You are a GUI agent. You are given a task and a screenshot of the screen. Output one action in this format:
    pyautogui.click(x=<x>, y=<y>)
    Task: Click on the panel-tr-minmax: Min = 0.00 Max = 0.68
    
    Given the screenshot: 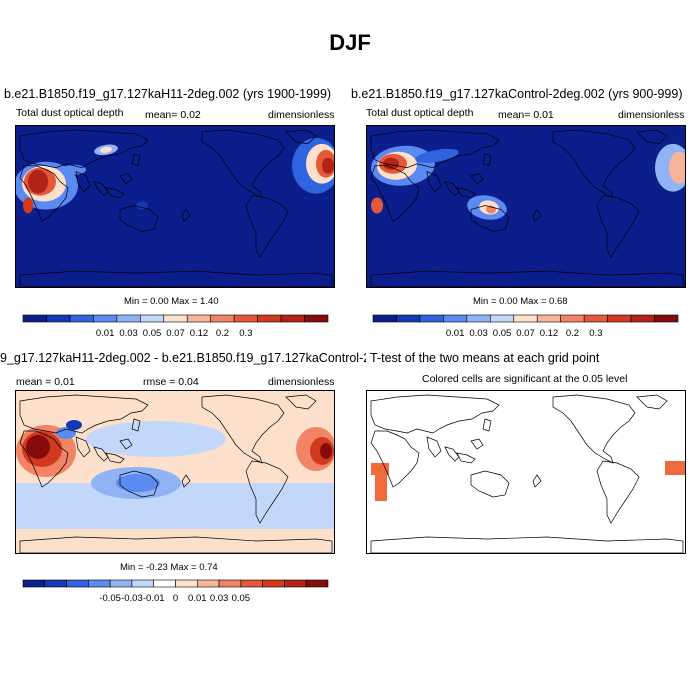 What is the action you would take?
    pyautogui.click(x=520, y=301)
    